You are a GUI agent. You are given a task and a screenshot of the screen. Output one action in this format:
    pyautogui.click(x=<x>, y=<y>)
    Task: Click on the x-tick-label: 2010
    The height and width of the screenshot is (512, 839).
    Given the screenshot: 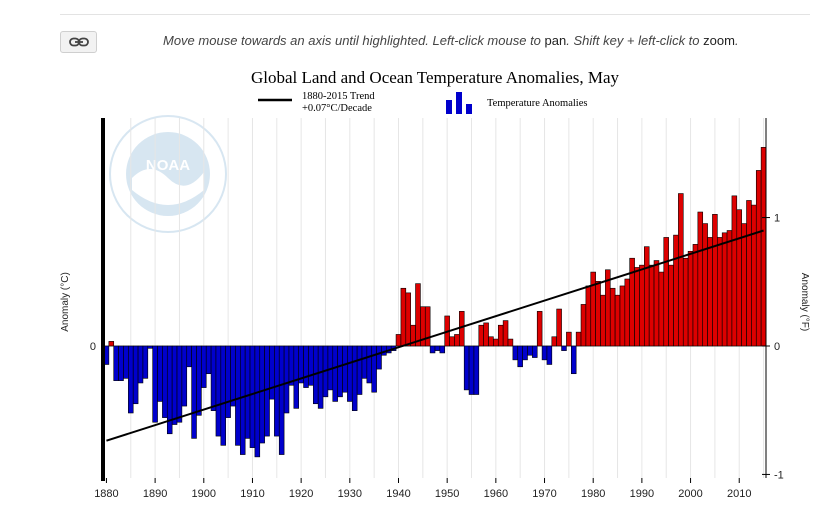 What is the action you would take?
    pyautogui.click(x=739, y=494)
    